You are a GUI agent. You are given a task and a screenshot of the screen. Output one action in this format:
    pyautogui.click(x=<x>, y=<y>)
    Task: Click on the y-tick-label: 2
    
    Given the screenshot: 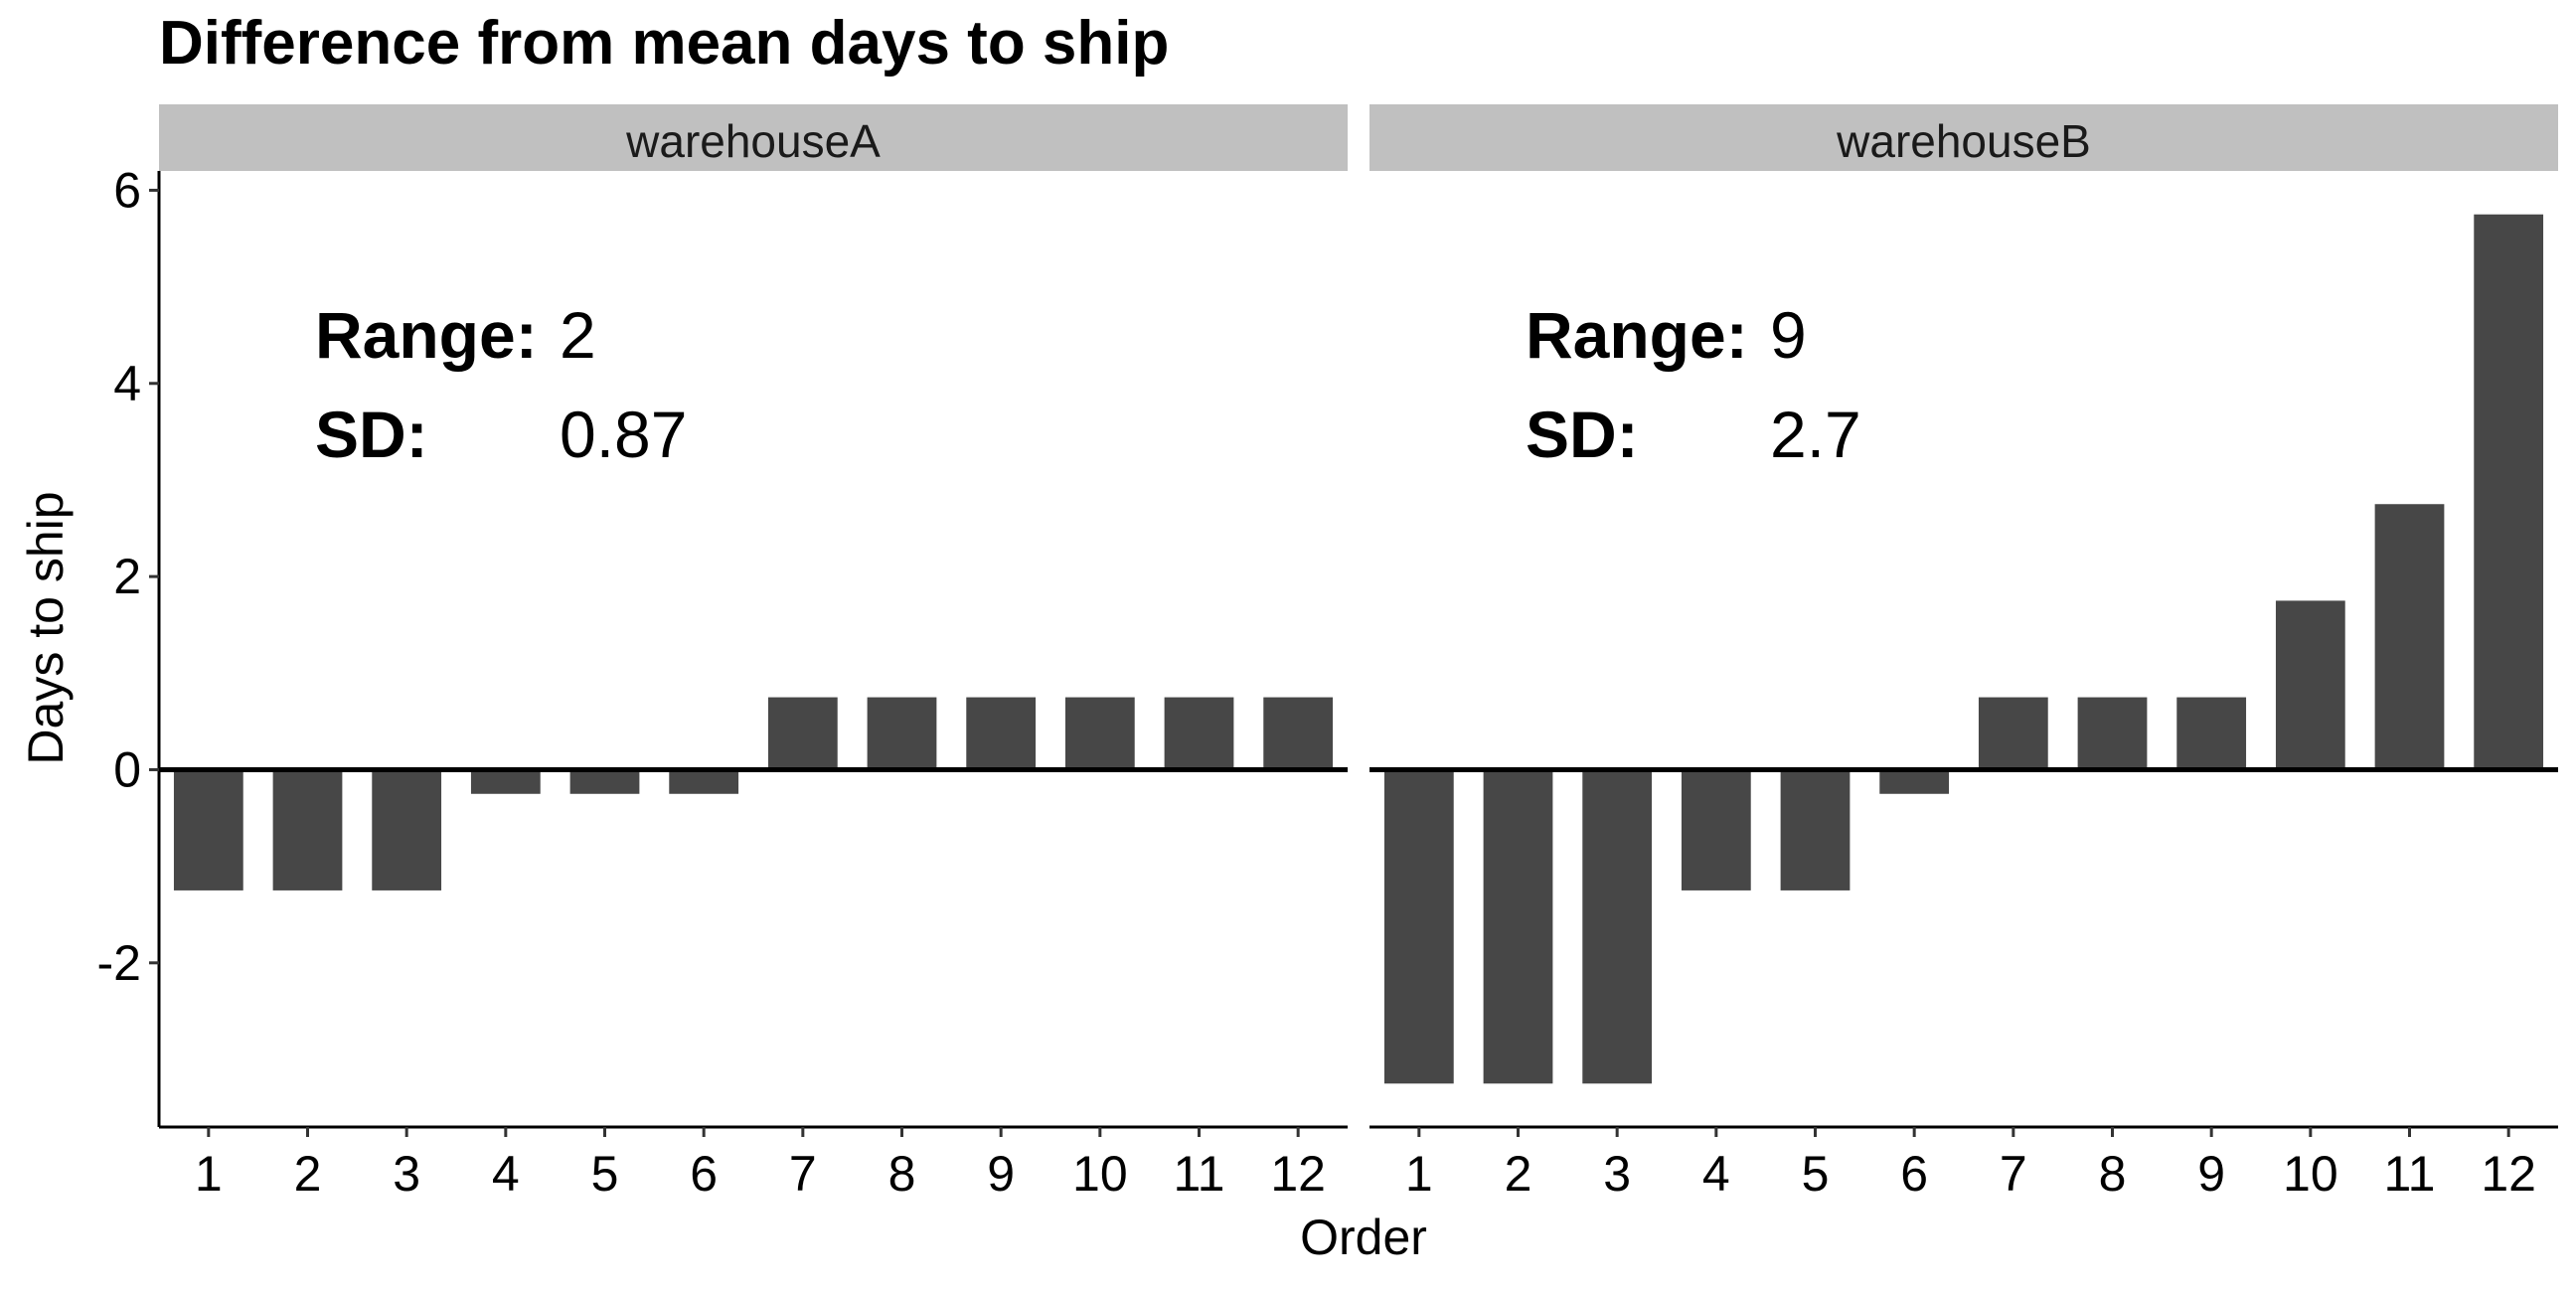 What is the action you would take?
    pyautogui.click(x=127, y=576)
    